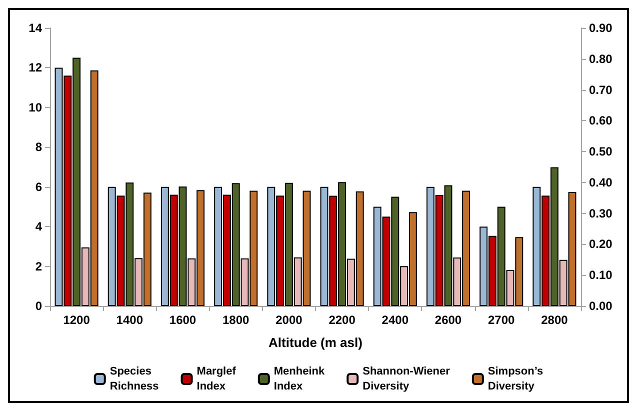 The width and height of the screenshot is (641, 415). I want to click on x-tick-label: 2800, so click(554, 320).